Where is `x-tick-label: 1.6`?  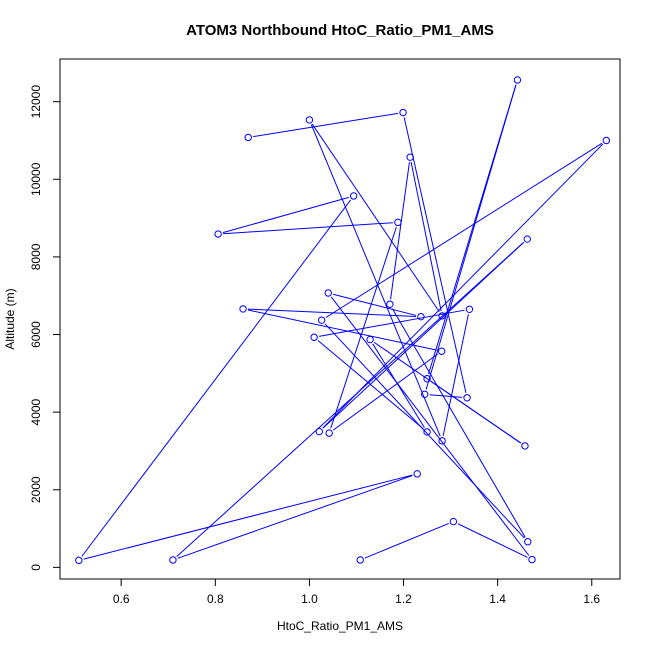 x-tick-label: 1.6 is located at coordinates (591, 599).